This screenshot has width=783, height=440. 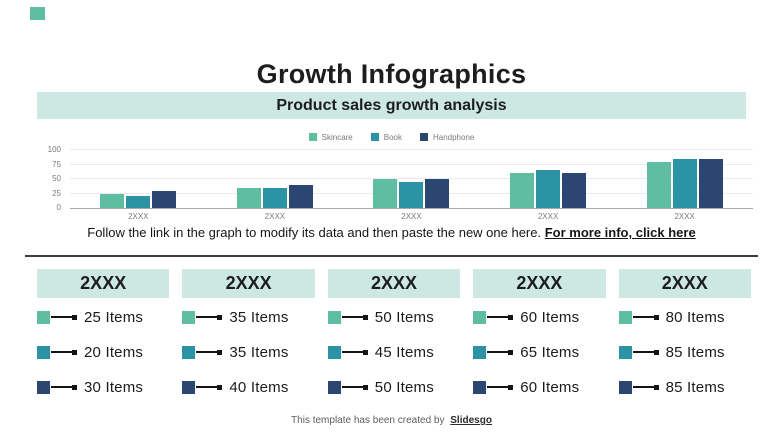 What do you see at coordinates (453, 137) in the screenshot?
I see `legend-label: Handphone` at bounding box center [453, 137].